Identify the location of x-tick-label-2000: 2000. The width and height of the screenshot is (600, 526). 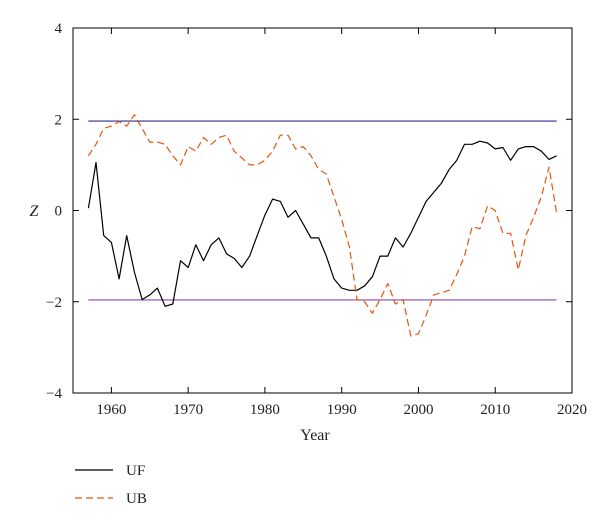
(418, 410).